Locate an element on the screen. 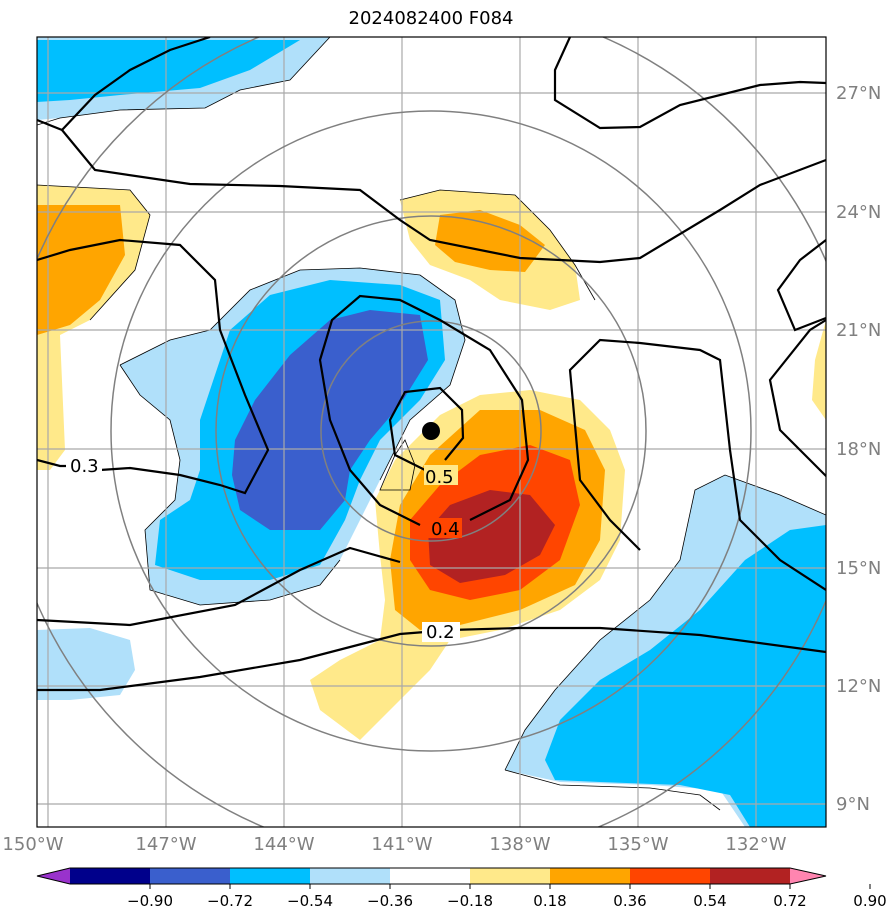 Image resolution: width=896 pixels, height=924 pixels. colorbar-tick-label: 0.90 is located at coordinates (869, 901).